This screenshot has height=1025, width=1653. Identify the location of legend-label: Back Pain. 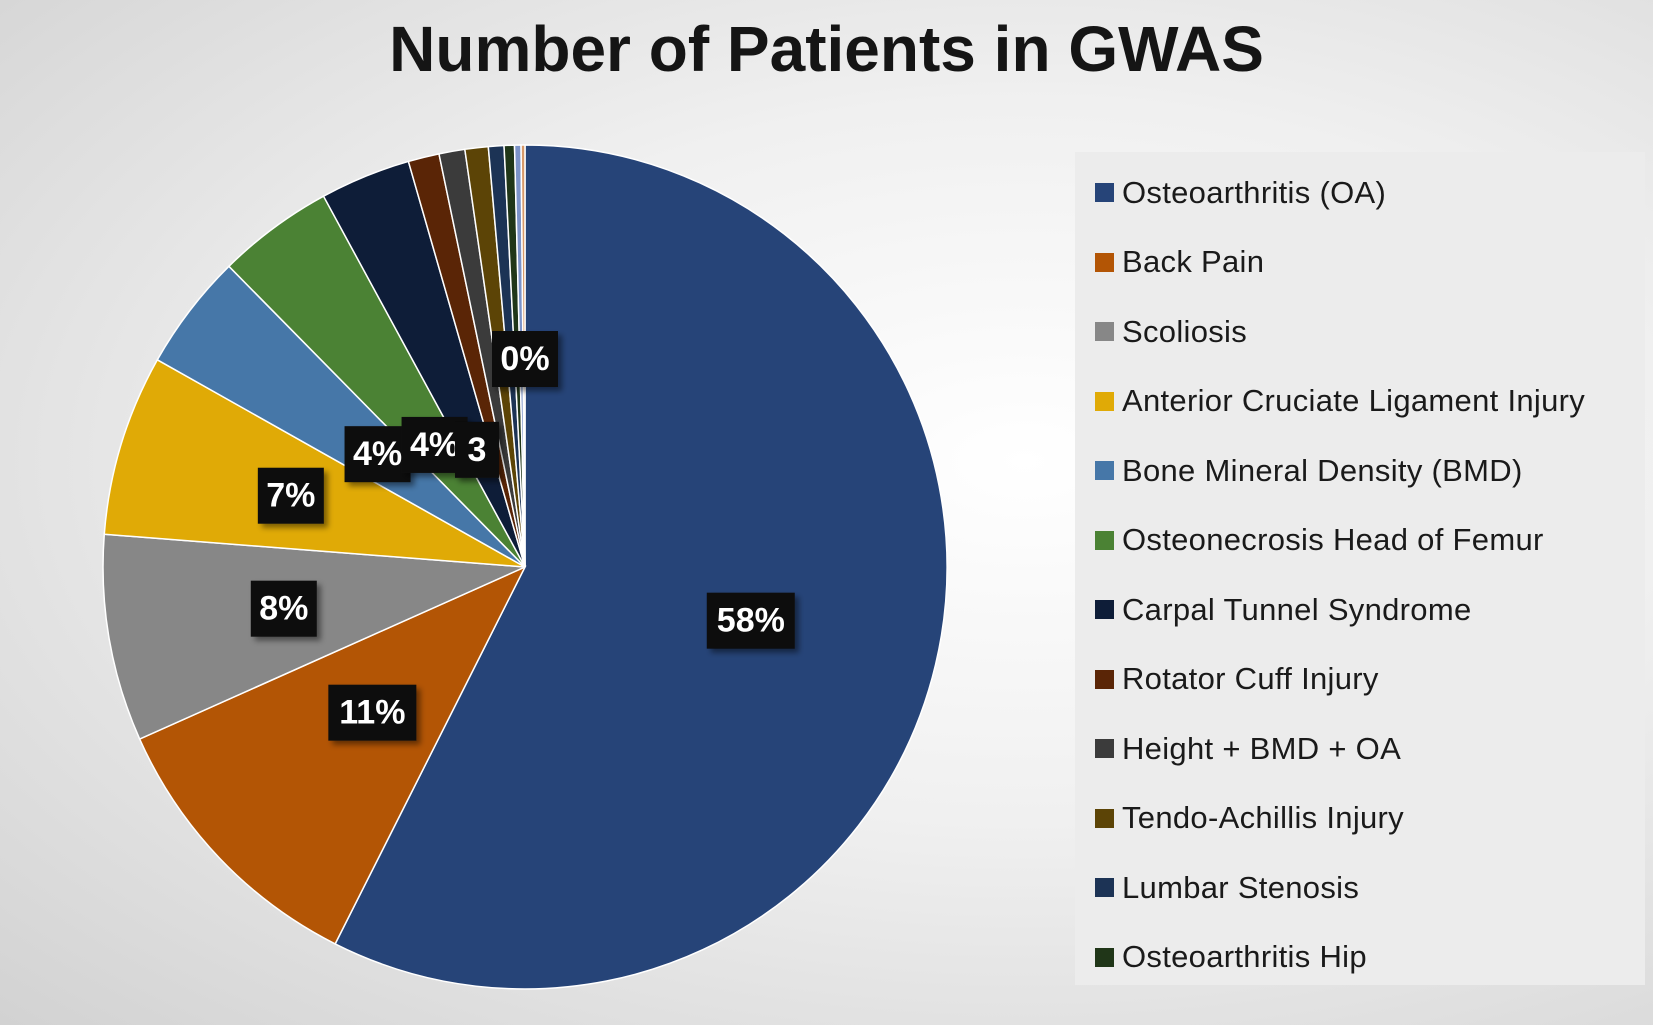
(1193, 262).